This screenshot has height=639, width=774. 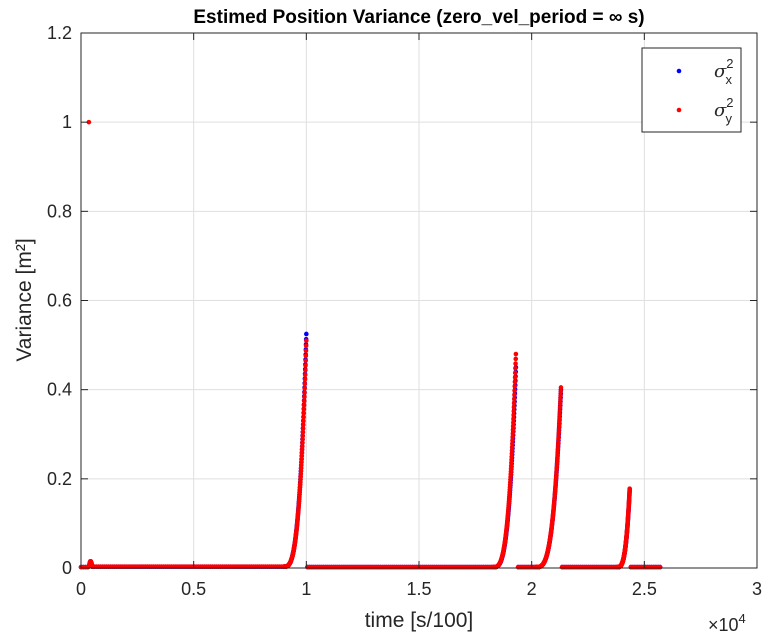 What do you see at coordinates (59, 390) in the screenshot?
I see `y-tick-label: 0.4` at bounding box center [59, 390].